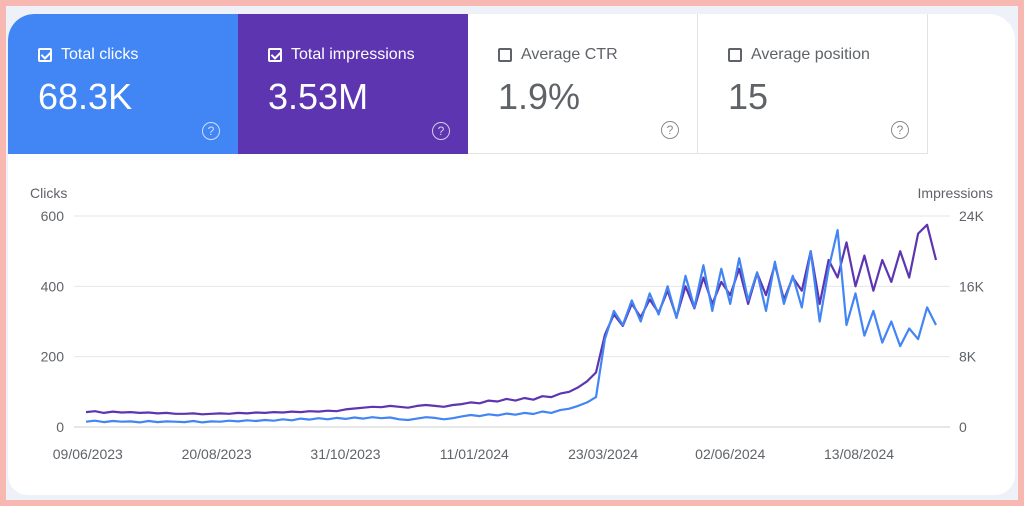 This screenshot has height=506, width=1024. Describe the element at coordinates (53, 286) in the screenshot. I see `y-tick-left: 400` at that location.